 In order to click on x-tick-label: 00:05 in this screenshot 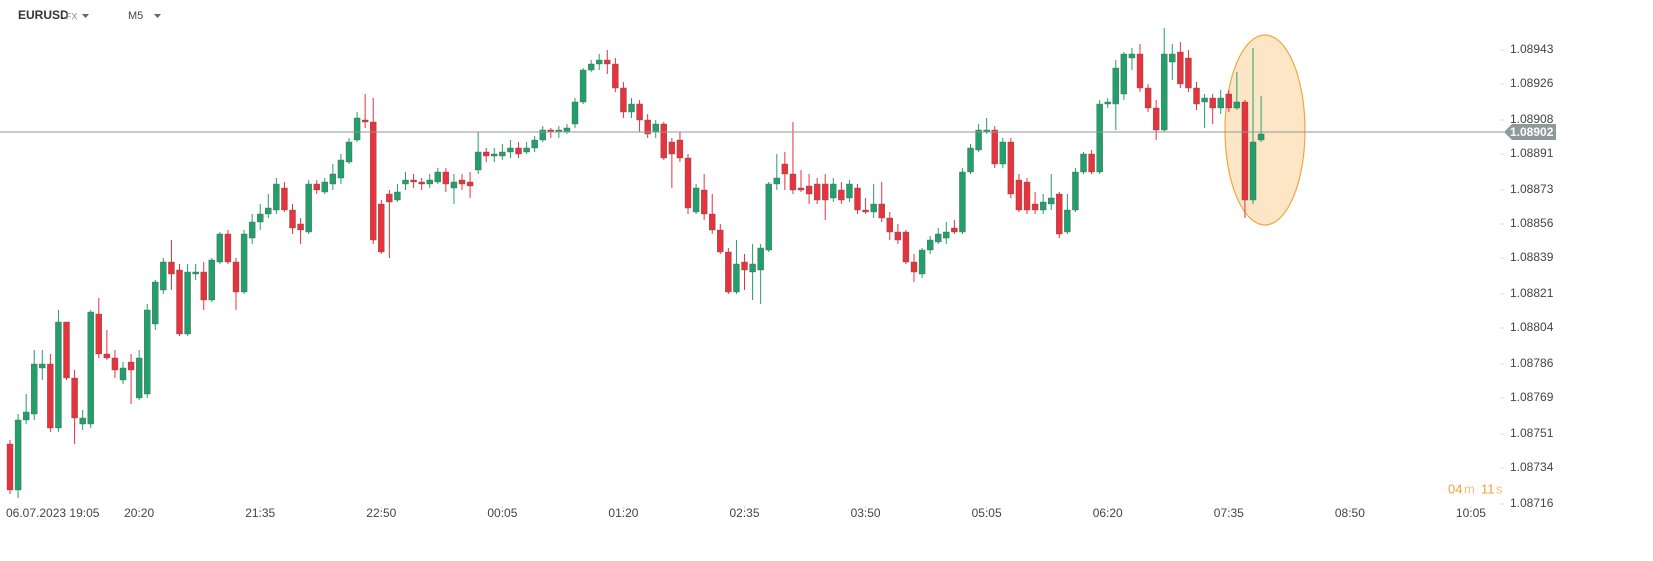, I will do `click(502, 513)`.